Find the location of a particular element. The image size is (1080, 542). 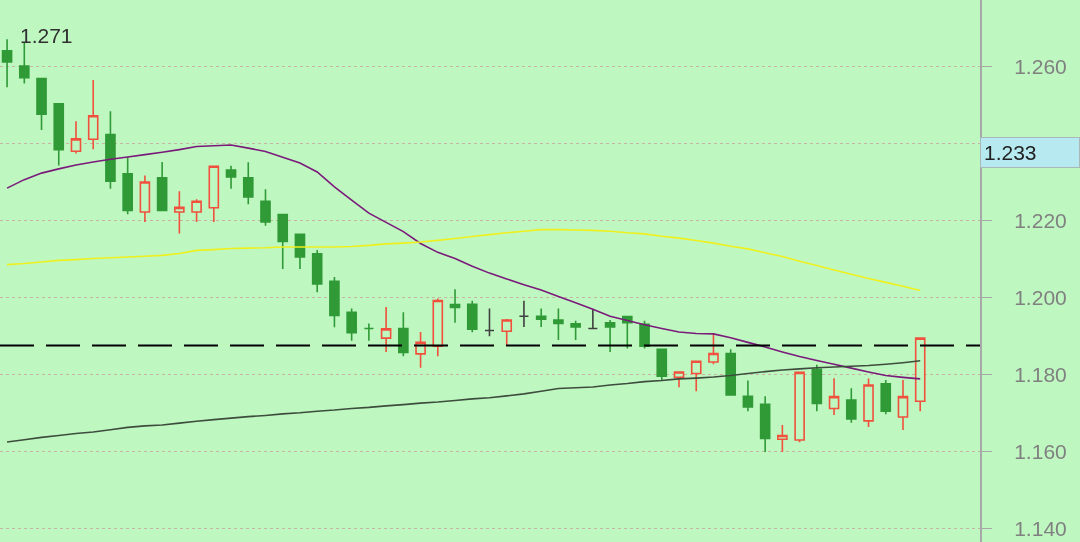

annotation: 1.271 is located at coordinates (46, 35).